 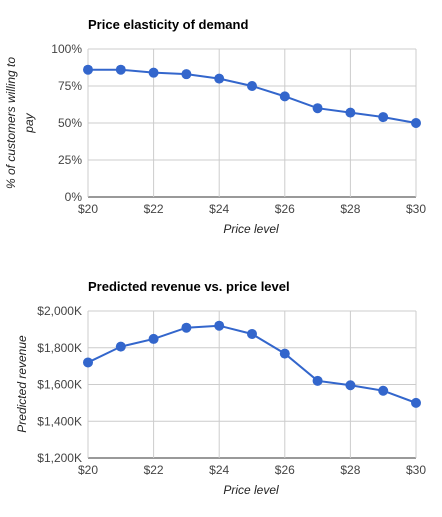 I want to click on chart-title: Price elasticity of demand, so click(x=168, y=24).